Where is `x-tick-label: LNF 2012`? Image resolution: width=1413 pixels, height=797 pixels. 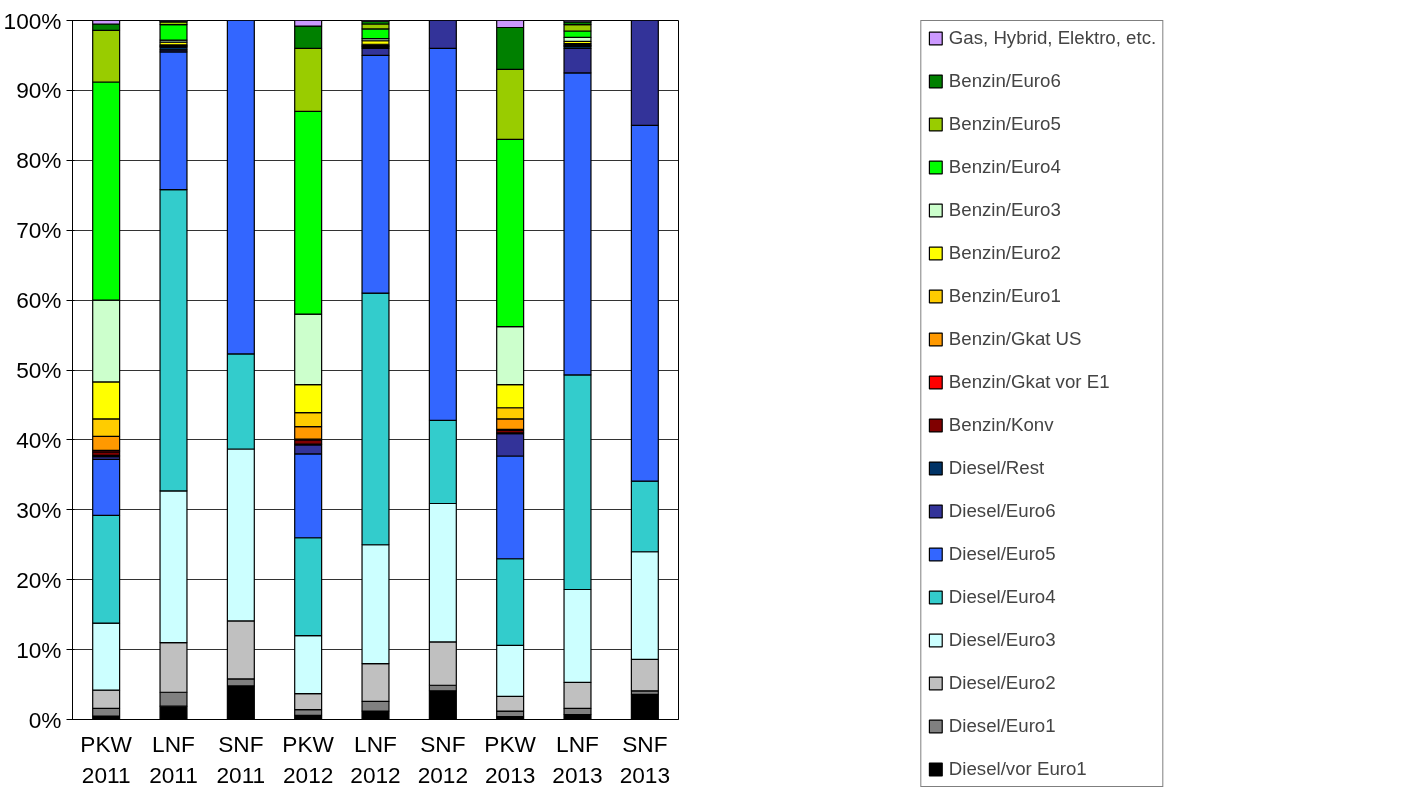
x-tick-label: LNF 2012 is located at coordinates (375, 759).